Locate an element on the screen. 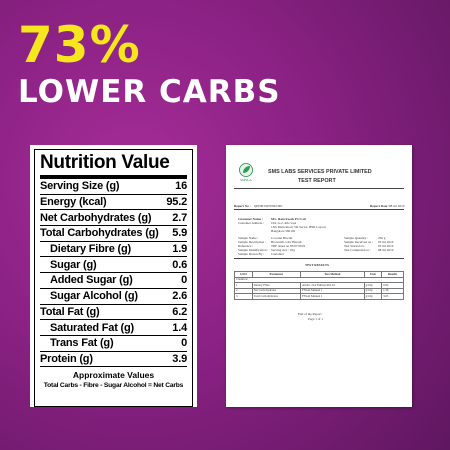 The image size is (450, 450). test-completed: 08 Jul 2019 is located at coordinates (386, 250).